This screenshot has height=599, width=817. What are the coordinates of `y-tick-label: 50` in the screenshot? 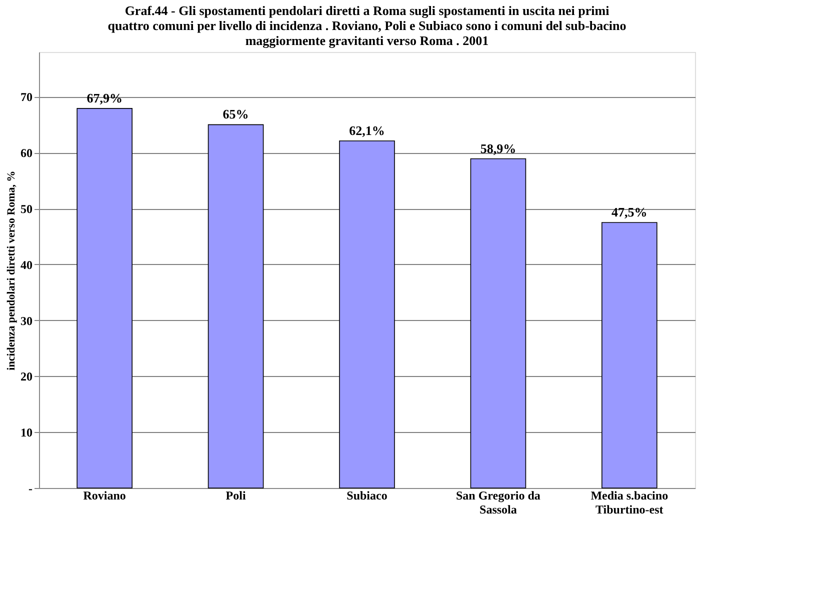 It's located at (26, 209).